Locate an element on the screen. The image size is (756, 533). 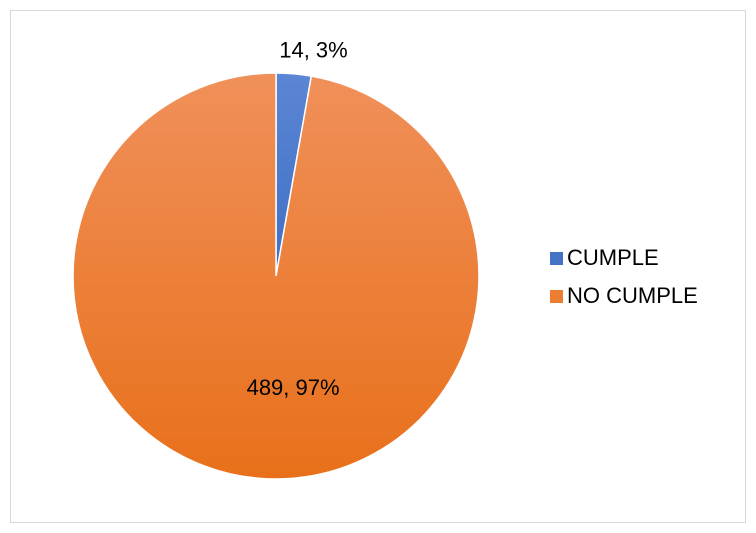
legend: CUMPLE NO CUMPLE is located at coordinates (624, 277).